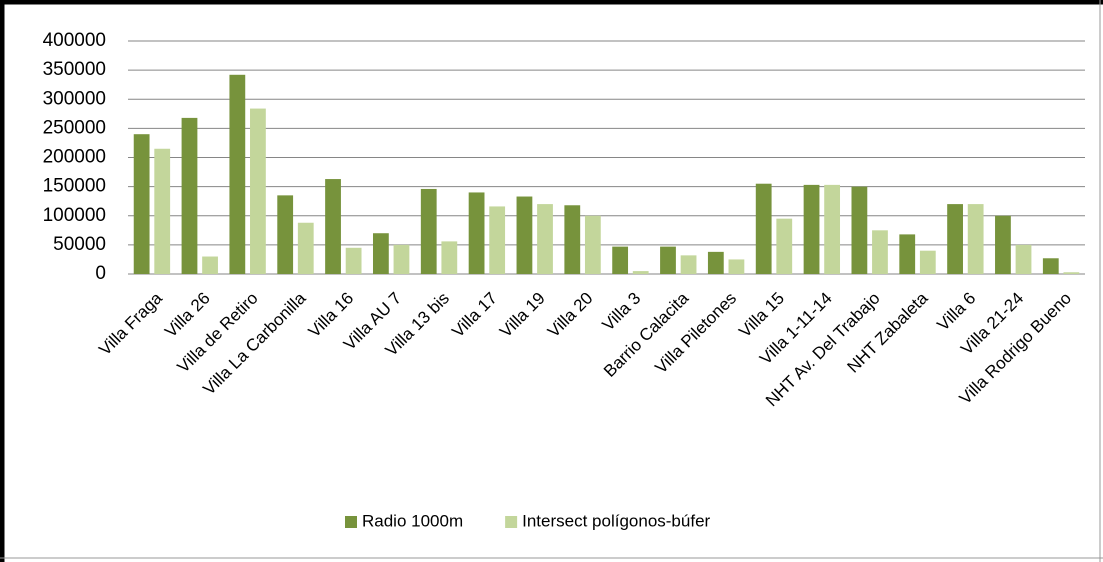  What do you see at coordinates (74, 69) in the screenshot?
I see `y-tick-label: 350000` at bounding box center [74, 69].